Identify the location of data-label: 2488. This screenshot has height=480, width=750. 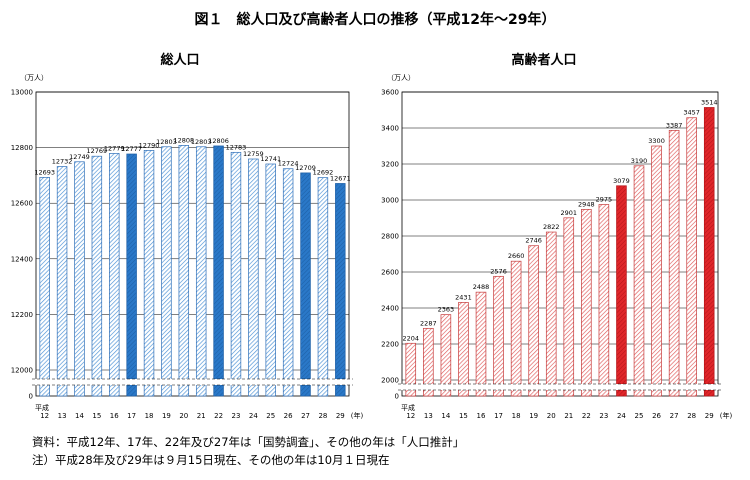
(481, 287).